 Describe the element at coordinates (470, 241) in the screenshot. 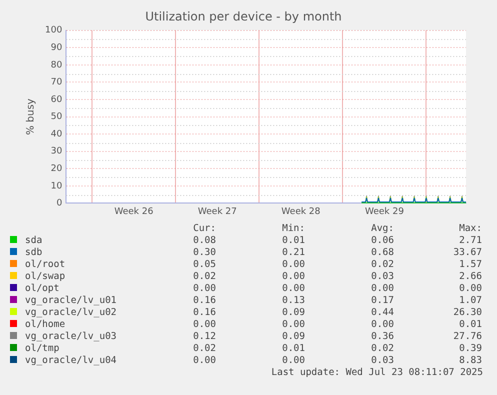

I see `text: 2.71` at that location.